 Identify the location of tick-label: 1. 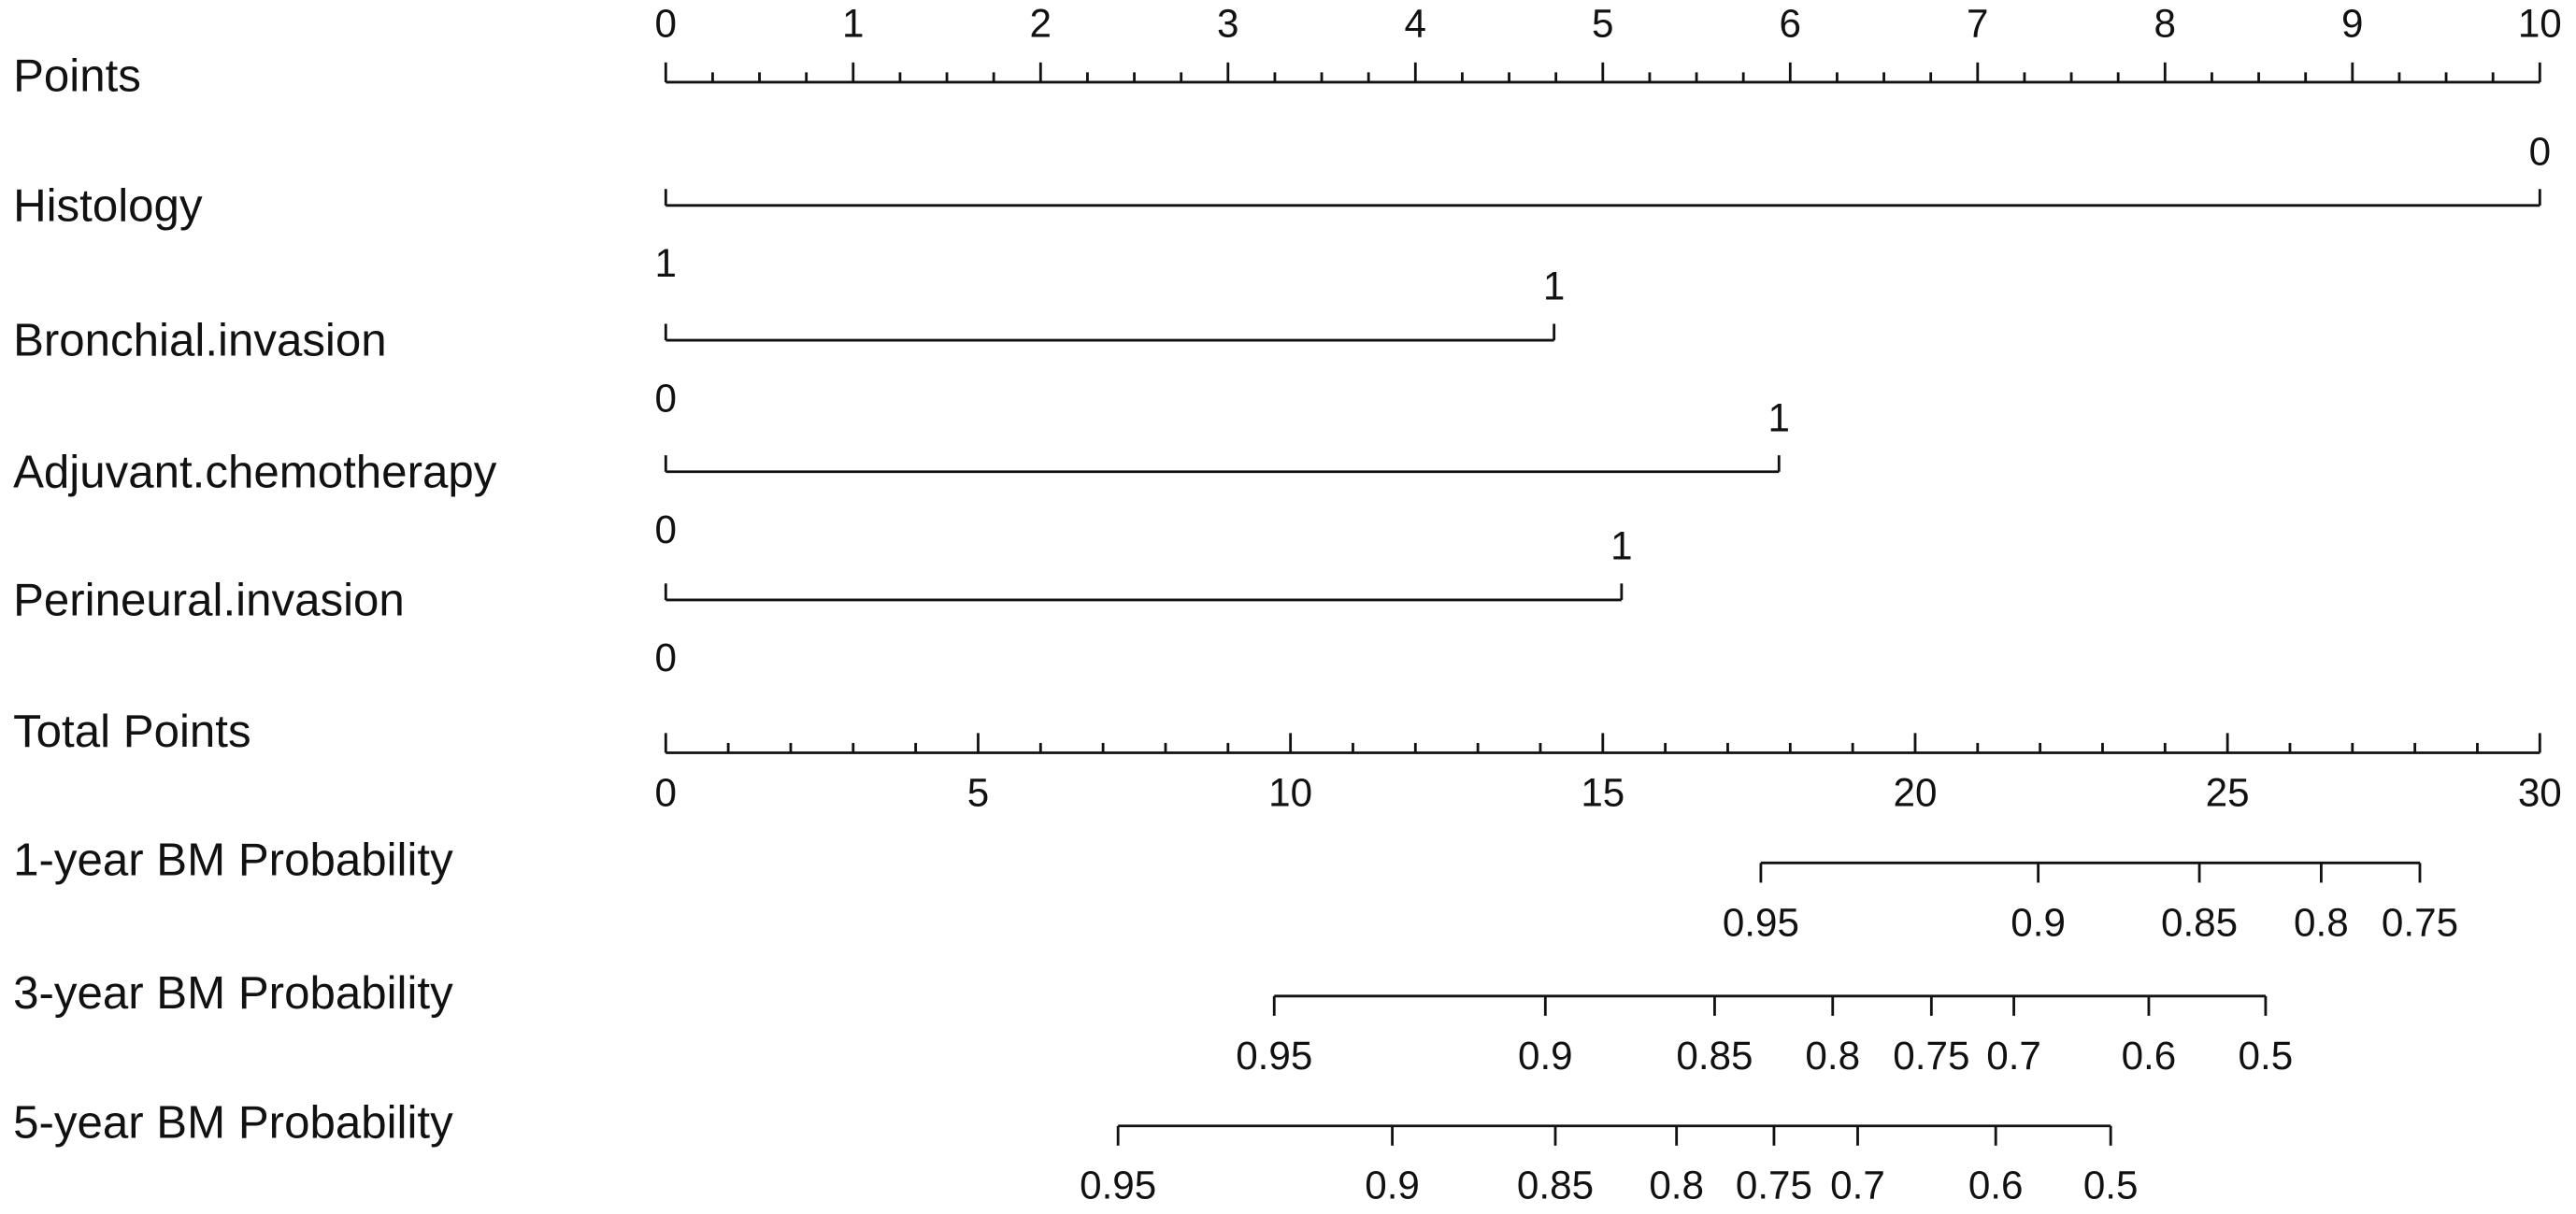
(853, 23).